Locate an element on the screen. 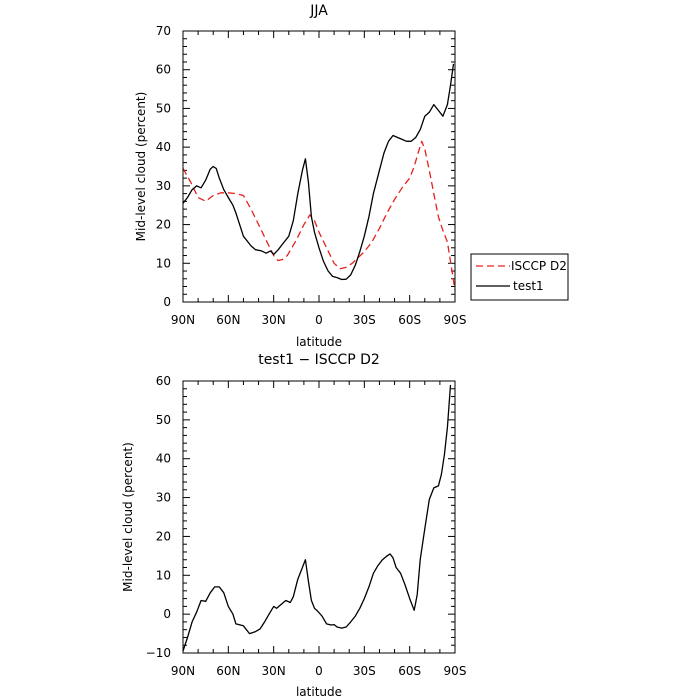 The image size is (700, 700). legend: ISCCP D2 test1 is located at coordinates (519, 277).